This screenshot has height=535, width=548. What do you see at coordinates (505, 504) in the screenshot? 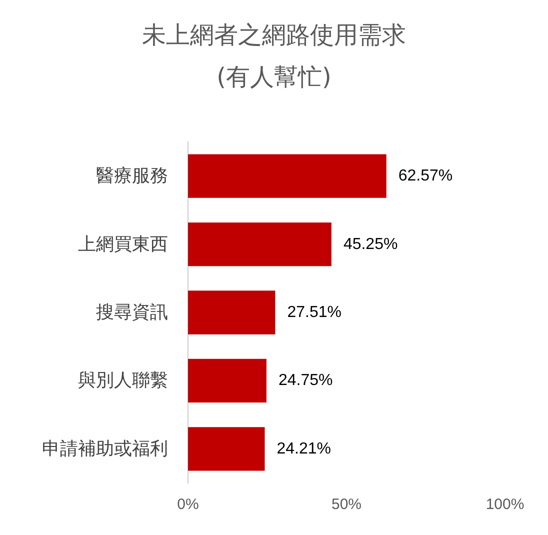
I see `x-tick-label: 100%` at bounding box center [505, 504].